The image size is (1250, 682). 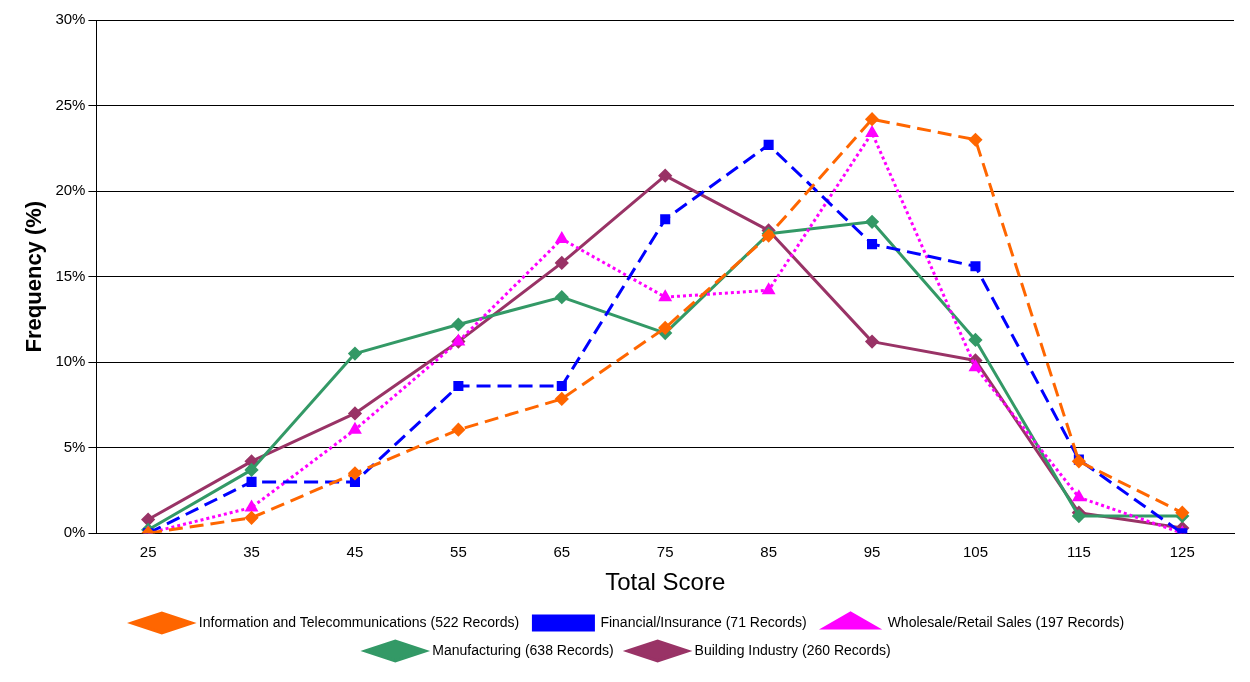 I want to click on legend-label: Wholesale/Retail Sales (197 Records), so click(x=1006, y=621).